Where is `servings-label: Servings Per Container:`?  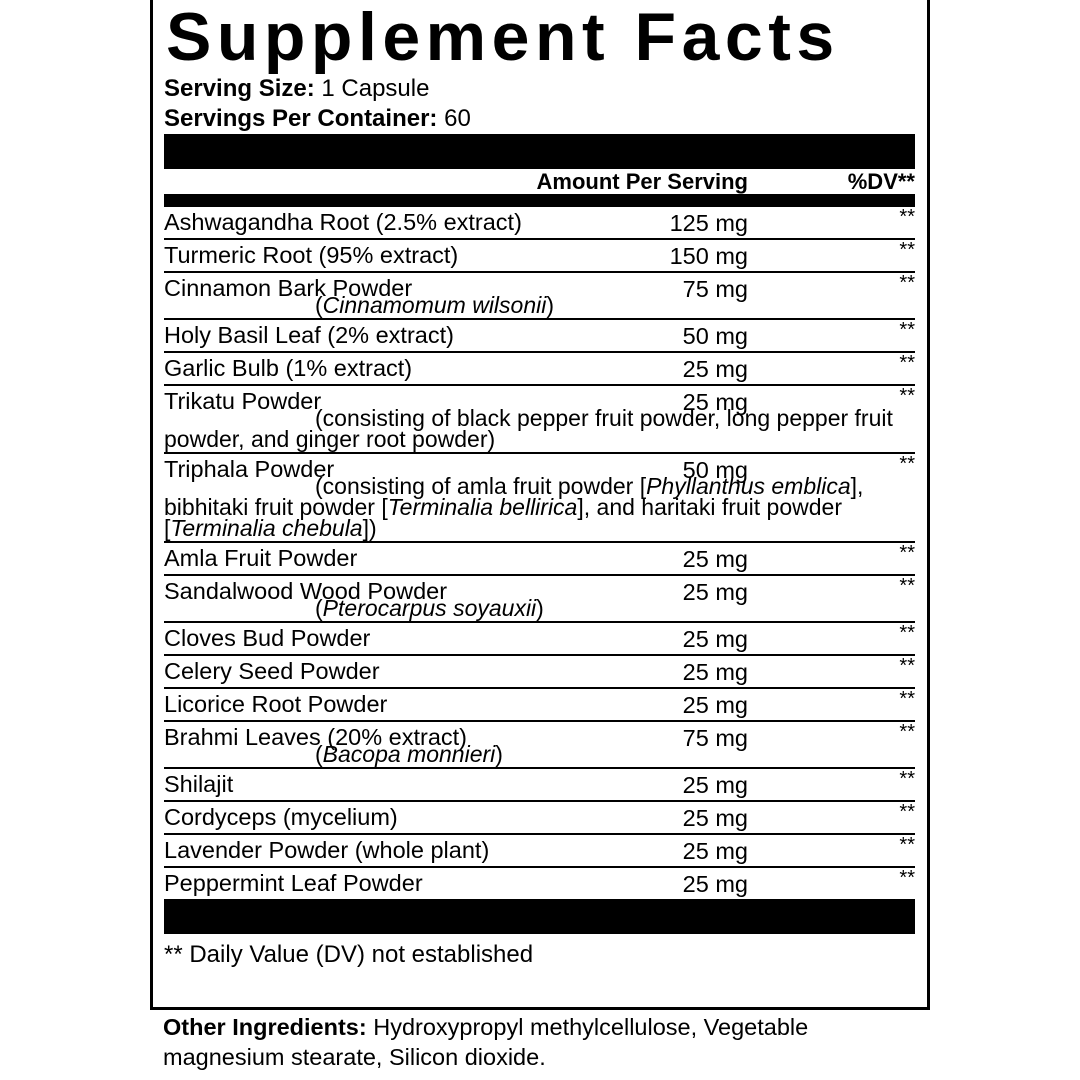
servings-label: Servings Per Container: is located at coordinates (301, 118).